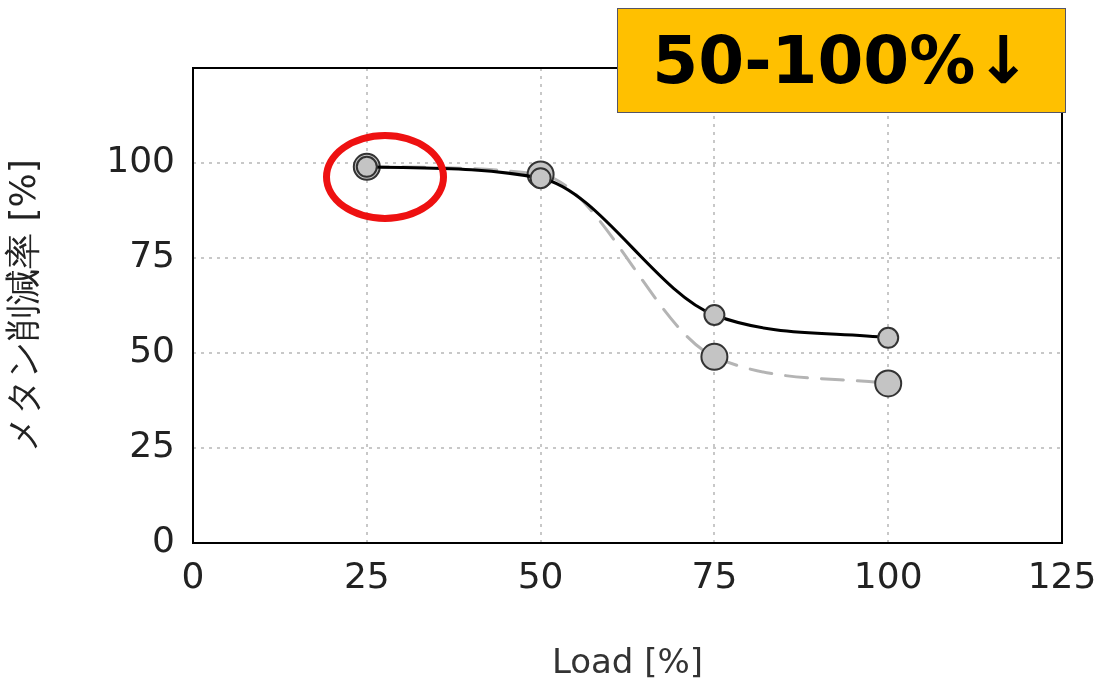 This screenshot has height=689, width=1111. I want to click on y-axis-title: メタン削減率 [%], so click(22, 305).